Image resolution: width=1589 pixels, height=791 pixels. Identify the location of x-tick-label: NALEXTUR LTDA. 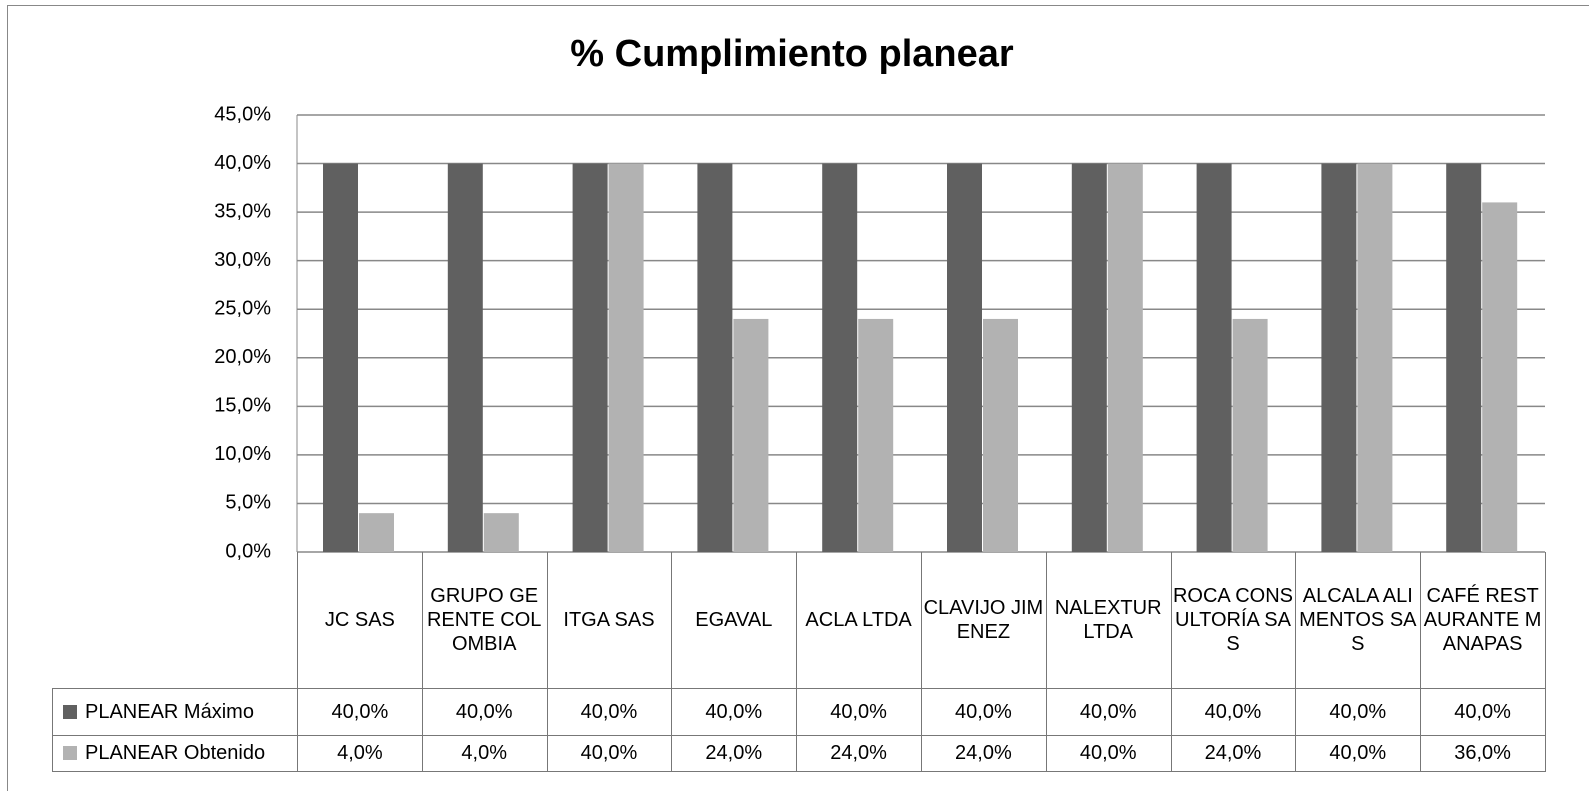
(1108, 620).